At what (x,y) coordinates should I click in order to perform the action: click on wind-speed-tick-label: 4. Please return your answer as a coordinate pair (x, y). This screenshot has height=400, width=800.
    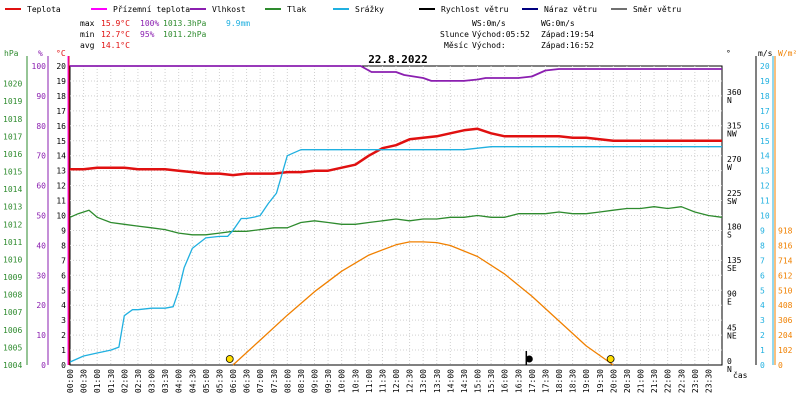
    Looking at the image, I should click on (762, 305).